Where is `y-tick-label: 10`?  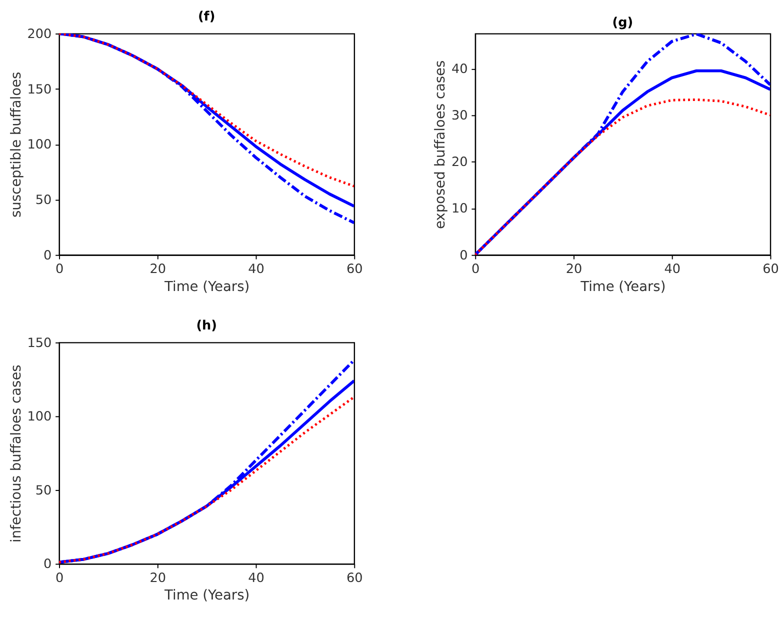 y-tick-label: 10 is located at coordinates (459, 209).